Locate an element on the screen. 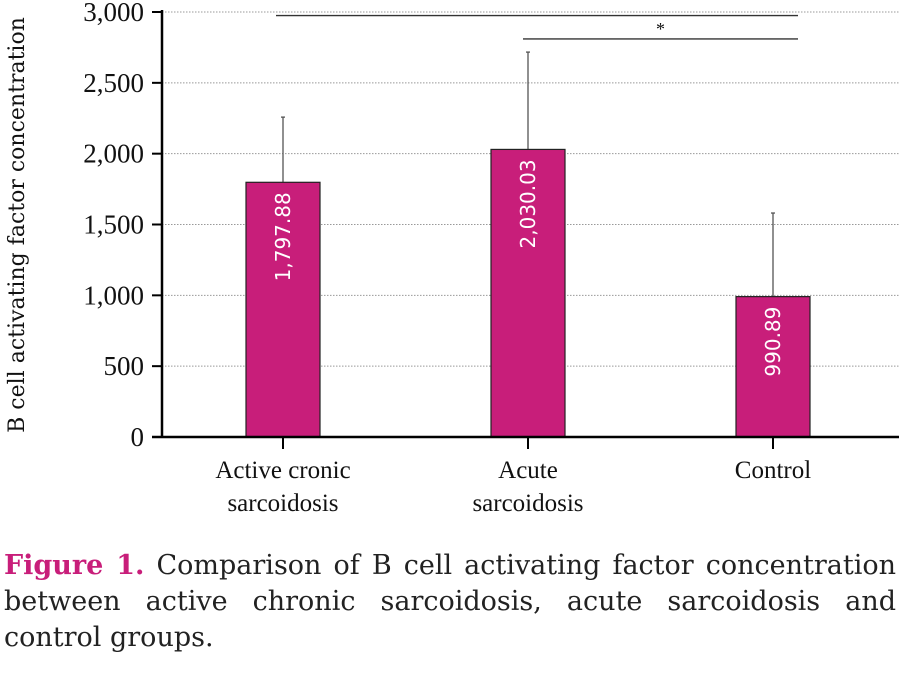 The image size is (899, 673). caption-label: Figure 1. is located at coordinates (74, 565).